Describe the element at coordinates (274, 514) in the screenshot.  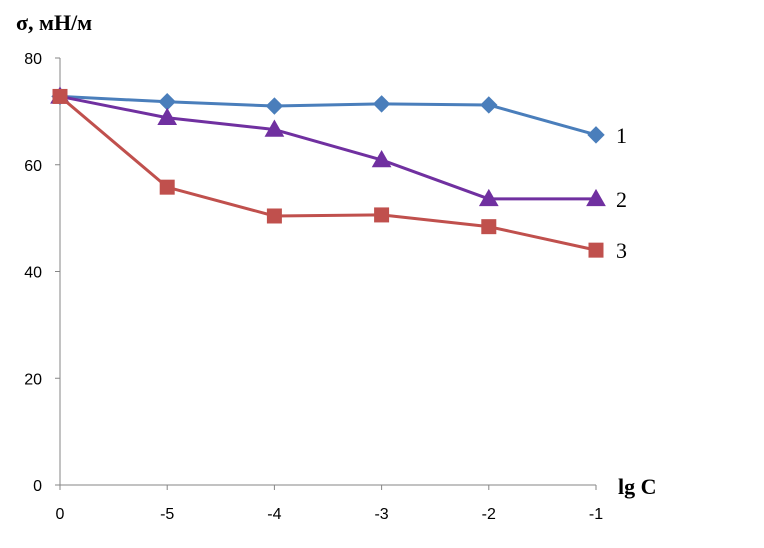
I see `x-tick-label: -4` at that location.